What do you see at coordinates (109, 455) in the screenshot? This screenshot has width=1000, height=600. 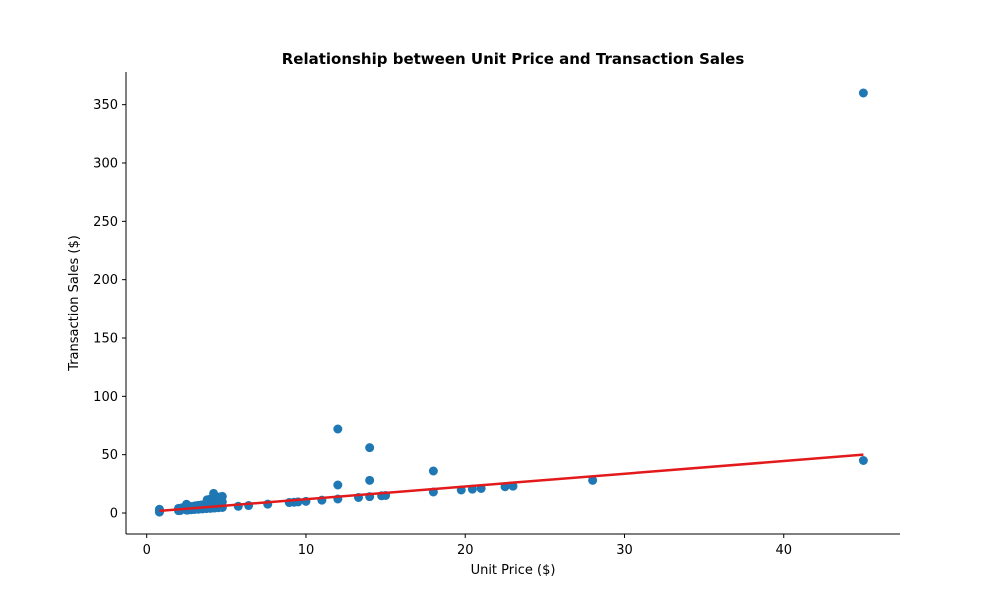 I see `y-tick-label: 50` at bounding box center [109, 455].